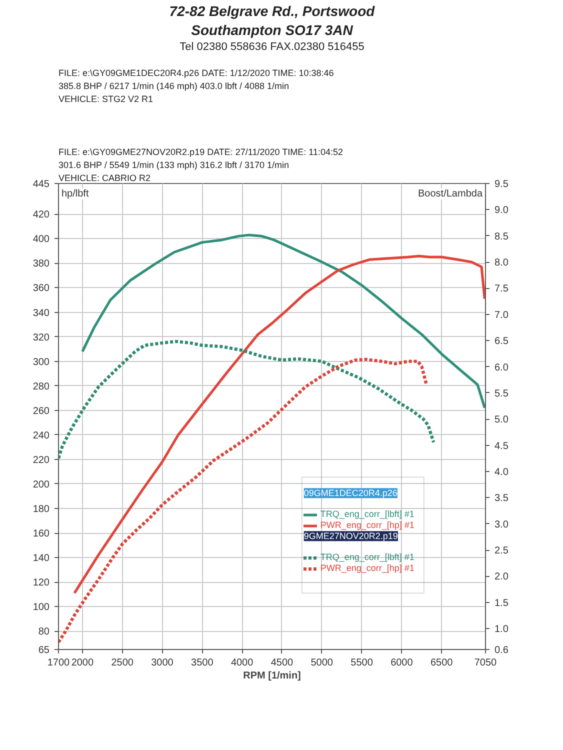 The height and width of the screenshot is (750, 563). Describe the element at coordinates (442, 663) in the screenshot. I see `x-tick-label: 6500` at that location.